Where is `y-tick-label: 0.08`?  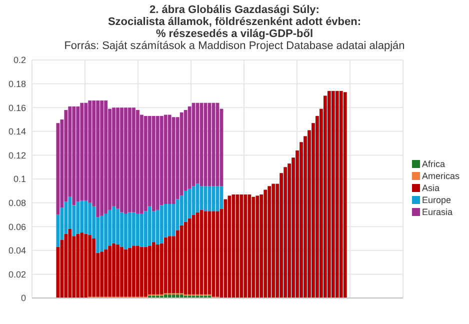 y-tick-label: 0.08 is located at coordinates (17, 203).